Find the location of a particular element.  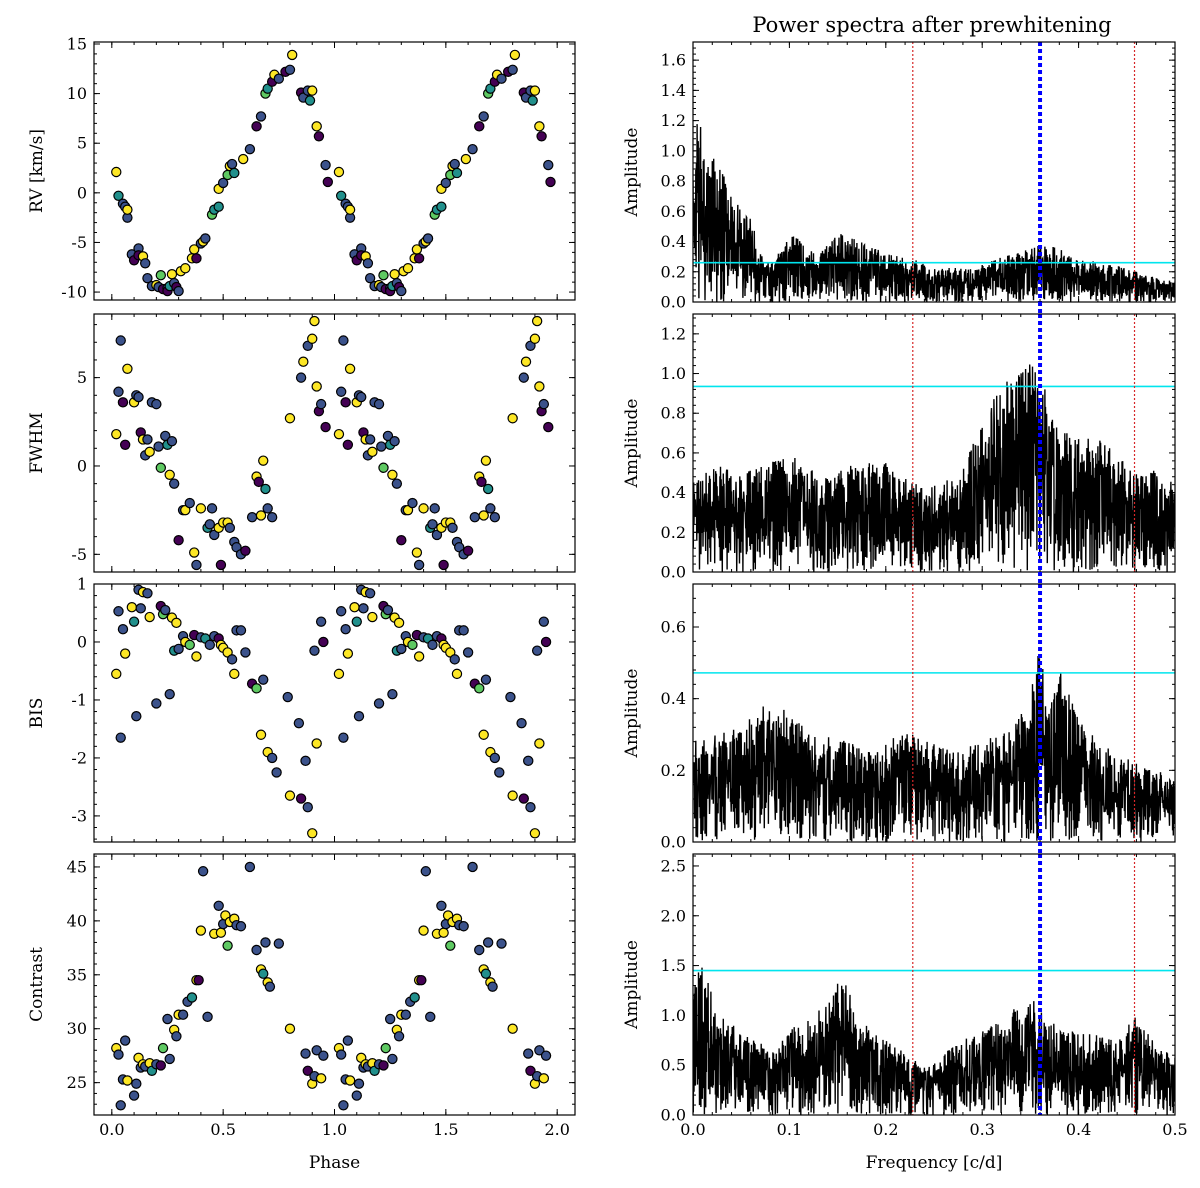

right-column-title: Power spectra after prewhitening is located at coordinates (931, 25).